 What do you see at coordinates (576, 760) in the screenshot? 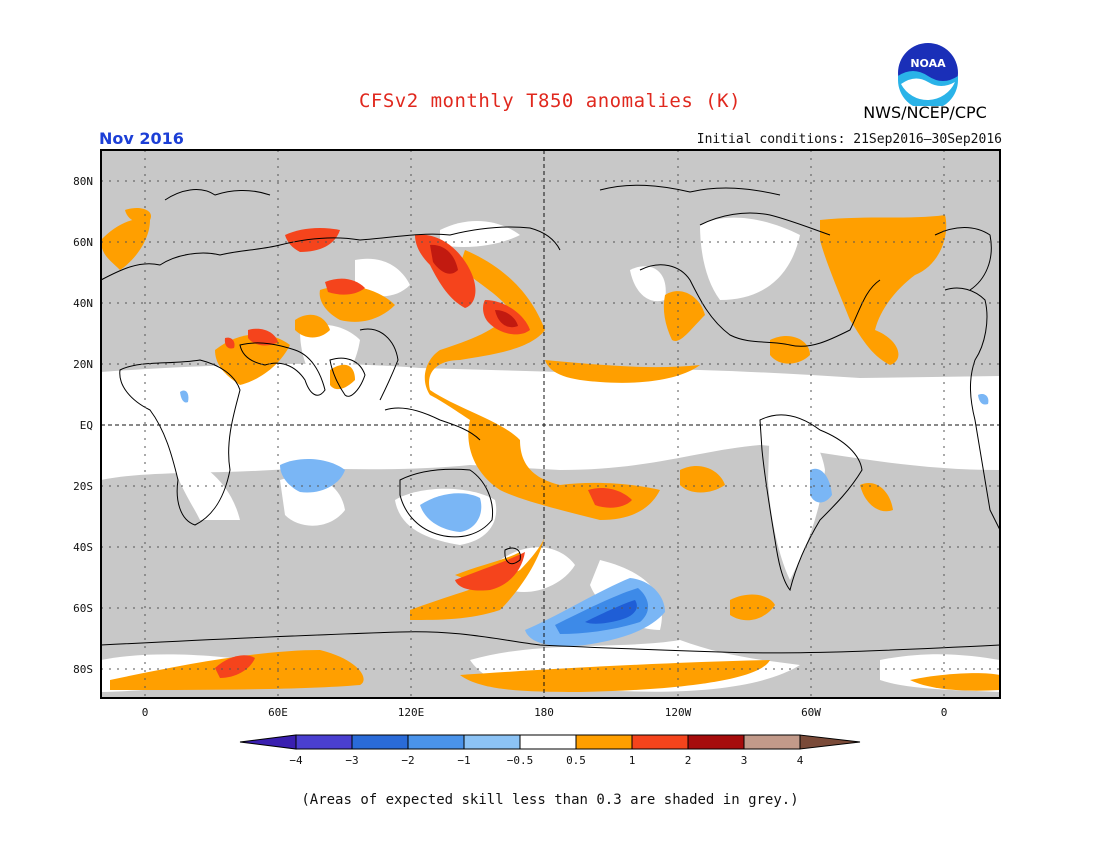
I see `legend-tick-label: 0.5` at bounding box center [576, 760].